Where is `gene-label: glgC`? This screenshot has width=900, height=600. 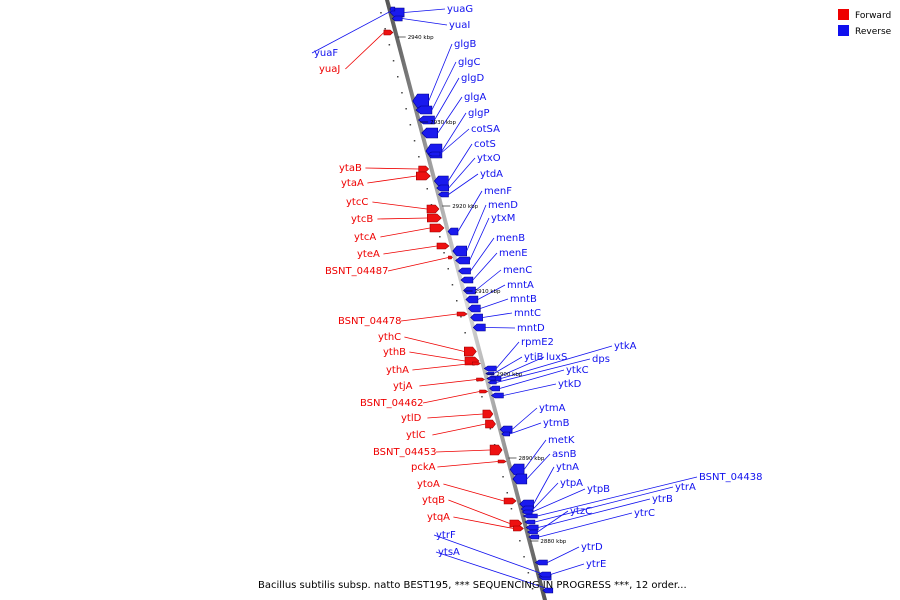 gene-label: glgC is located at coordinates (469, 62).